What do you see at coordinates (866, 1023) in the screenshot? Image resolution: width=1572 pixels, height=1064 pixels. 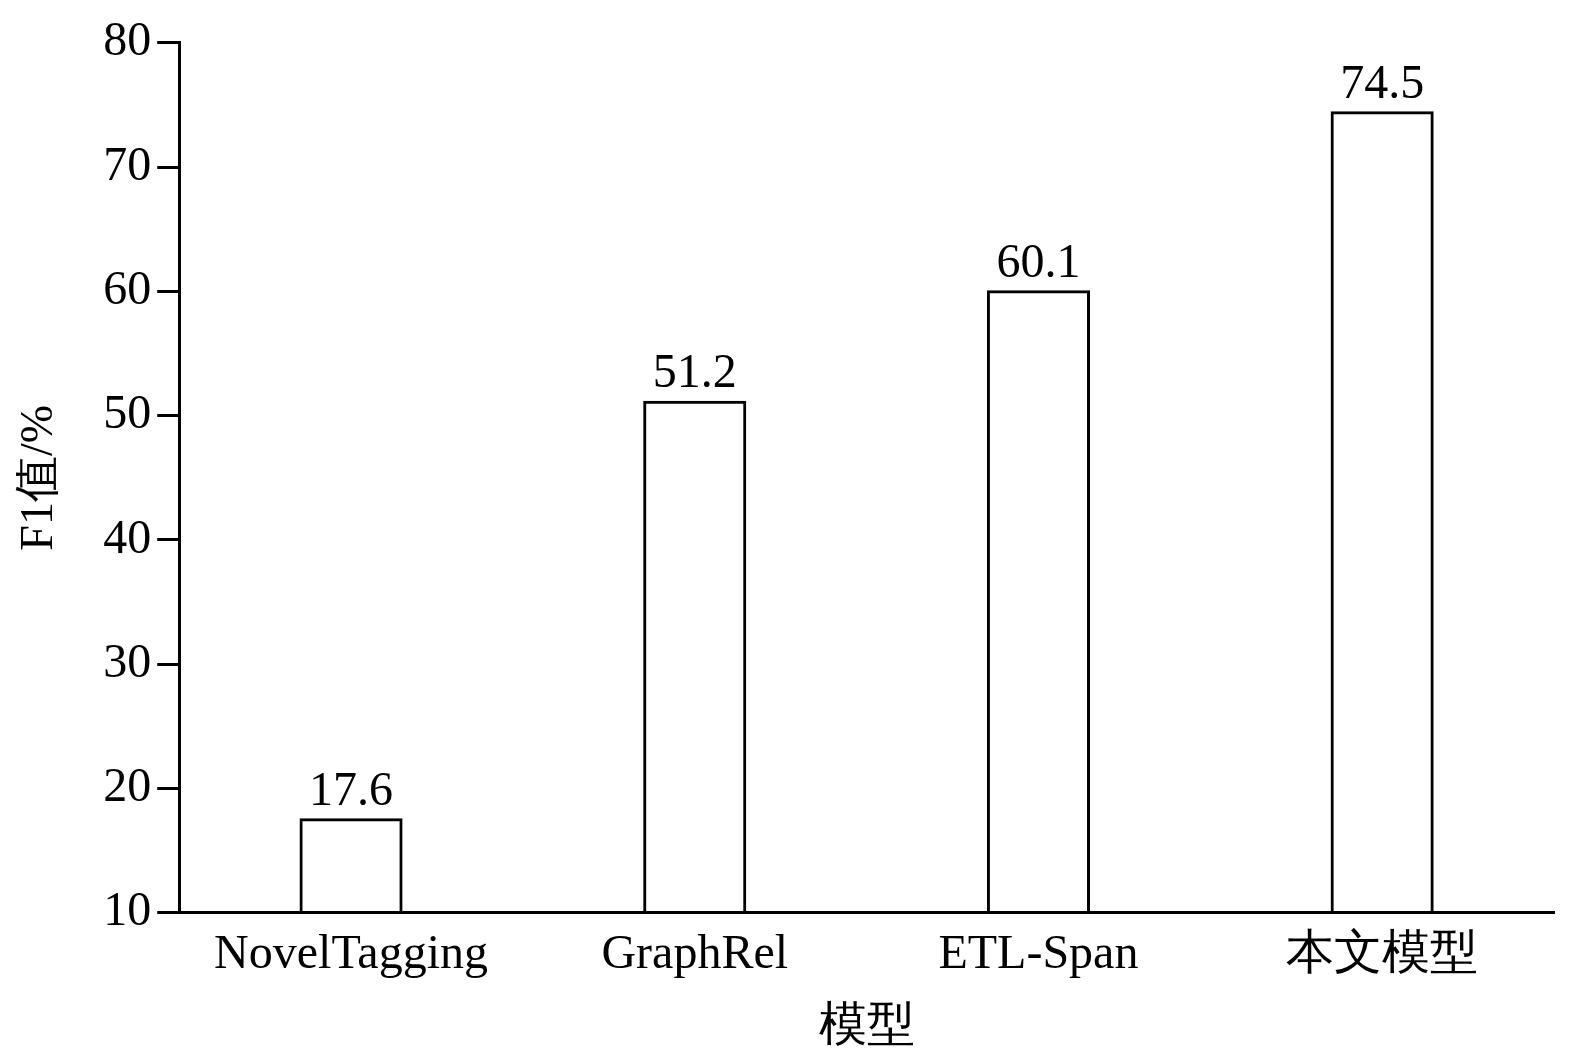 I see `x-axis-title: 模型` at bounding box center [866, 1023].